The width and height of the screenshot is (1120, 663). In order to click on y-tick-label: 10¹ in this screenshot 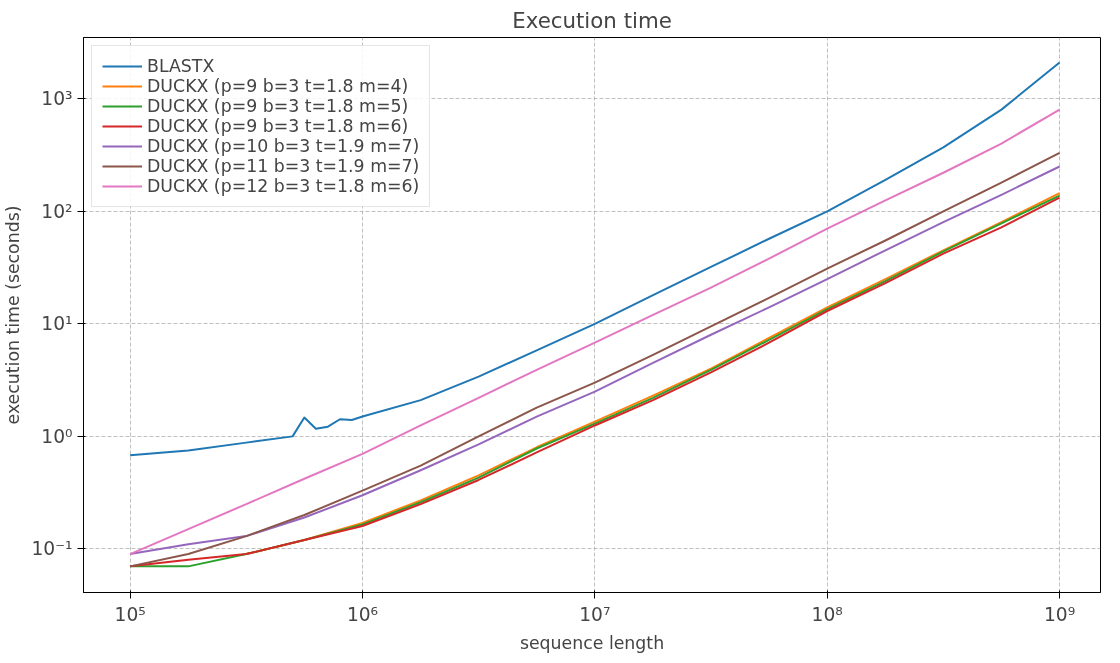, I will do `click(57, 324)`.